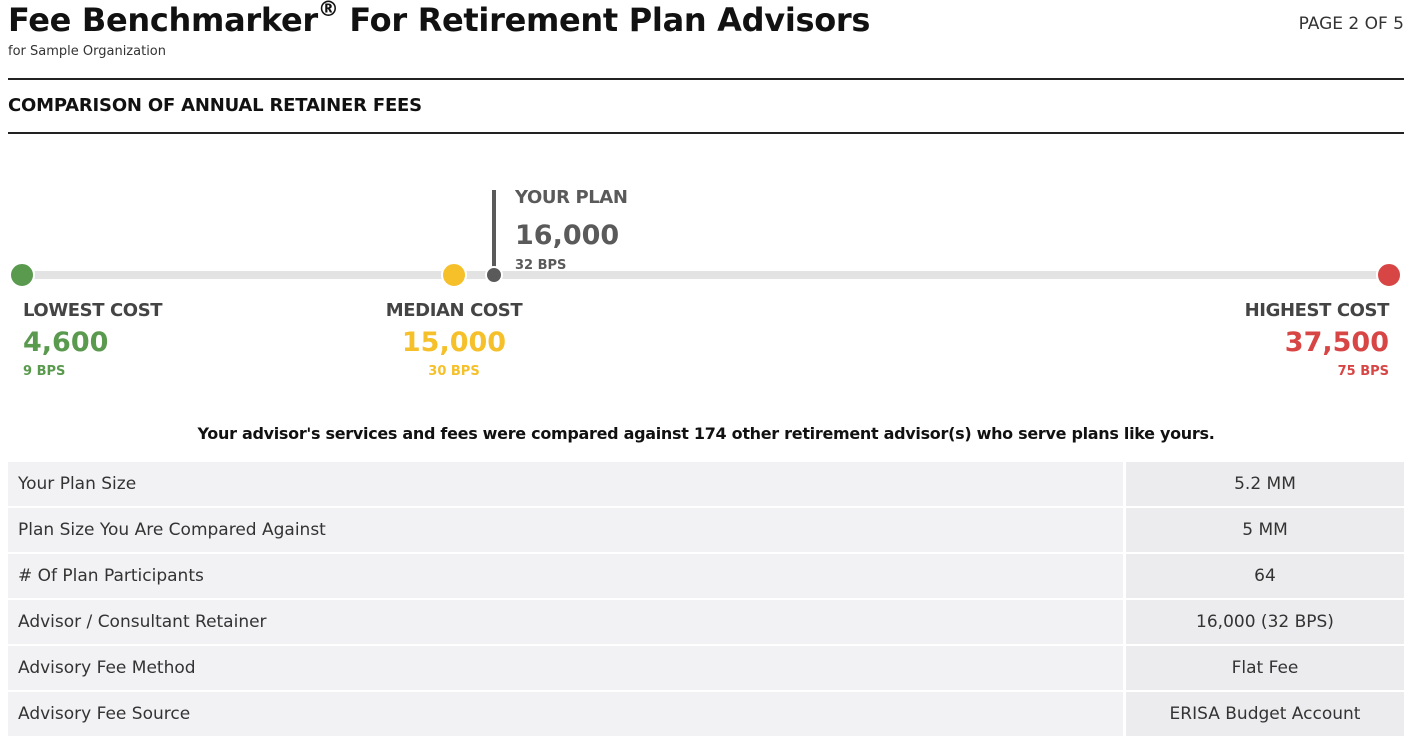  Describe the element at coordinates (571, 197) in the screenshot. I see `your-plan-label: YOUR PLAN` at that location.